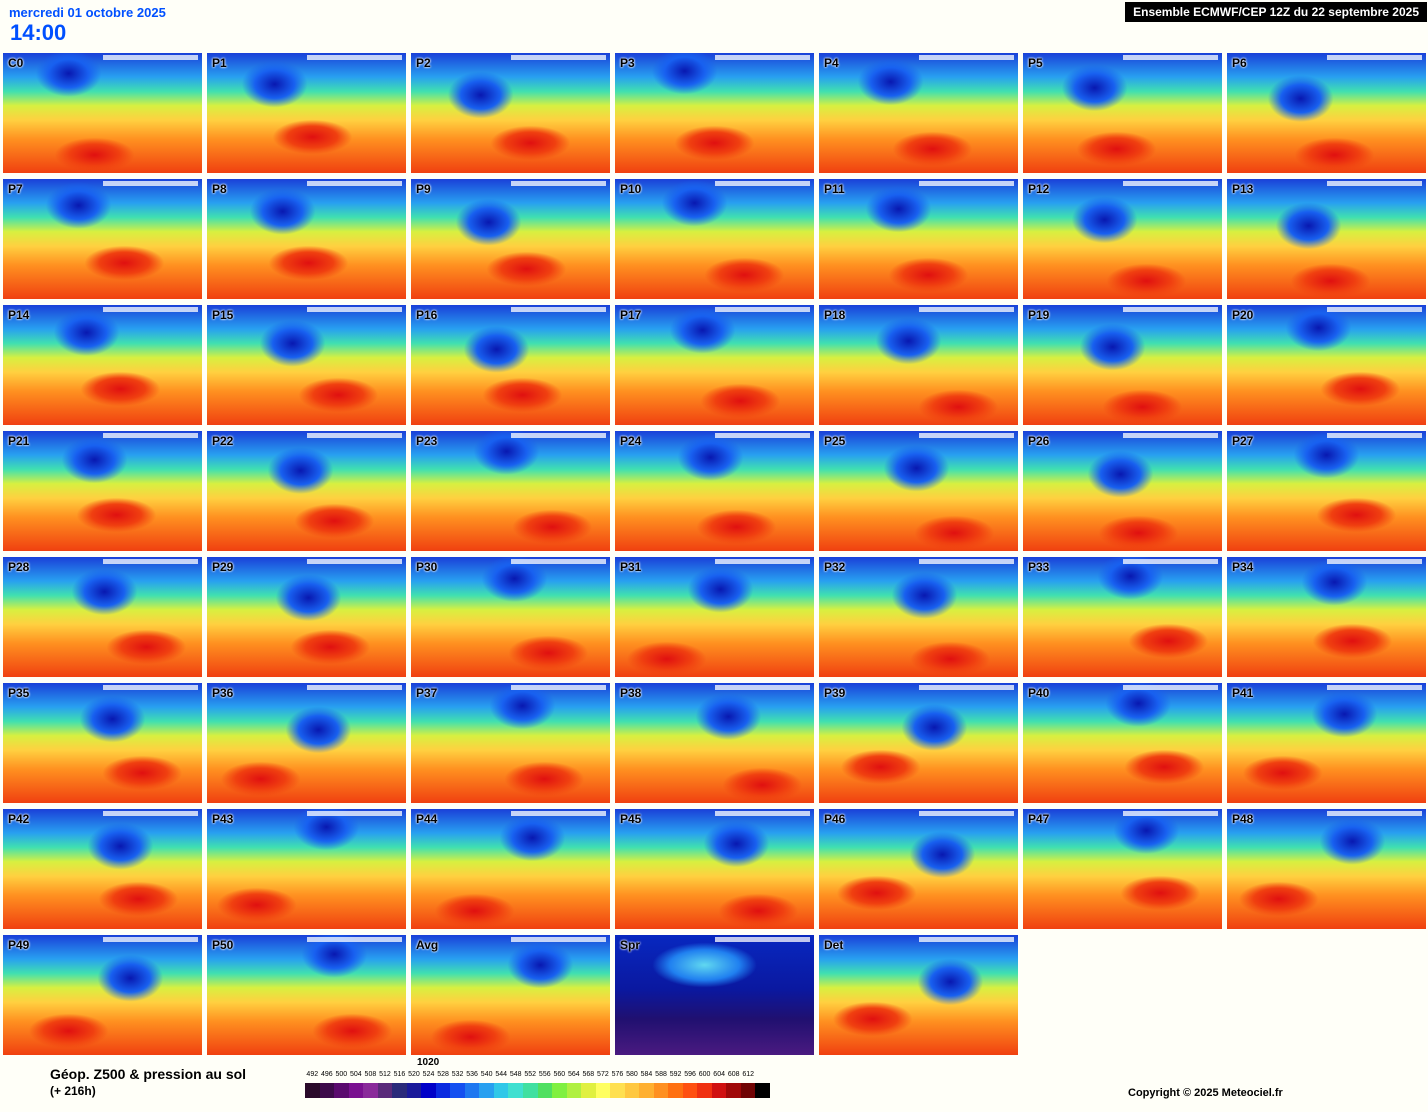 This screenshot has height=1112, width=1428. I want to click on map-panel: P4, so click(918, 113).